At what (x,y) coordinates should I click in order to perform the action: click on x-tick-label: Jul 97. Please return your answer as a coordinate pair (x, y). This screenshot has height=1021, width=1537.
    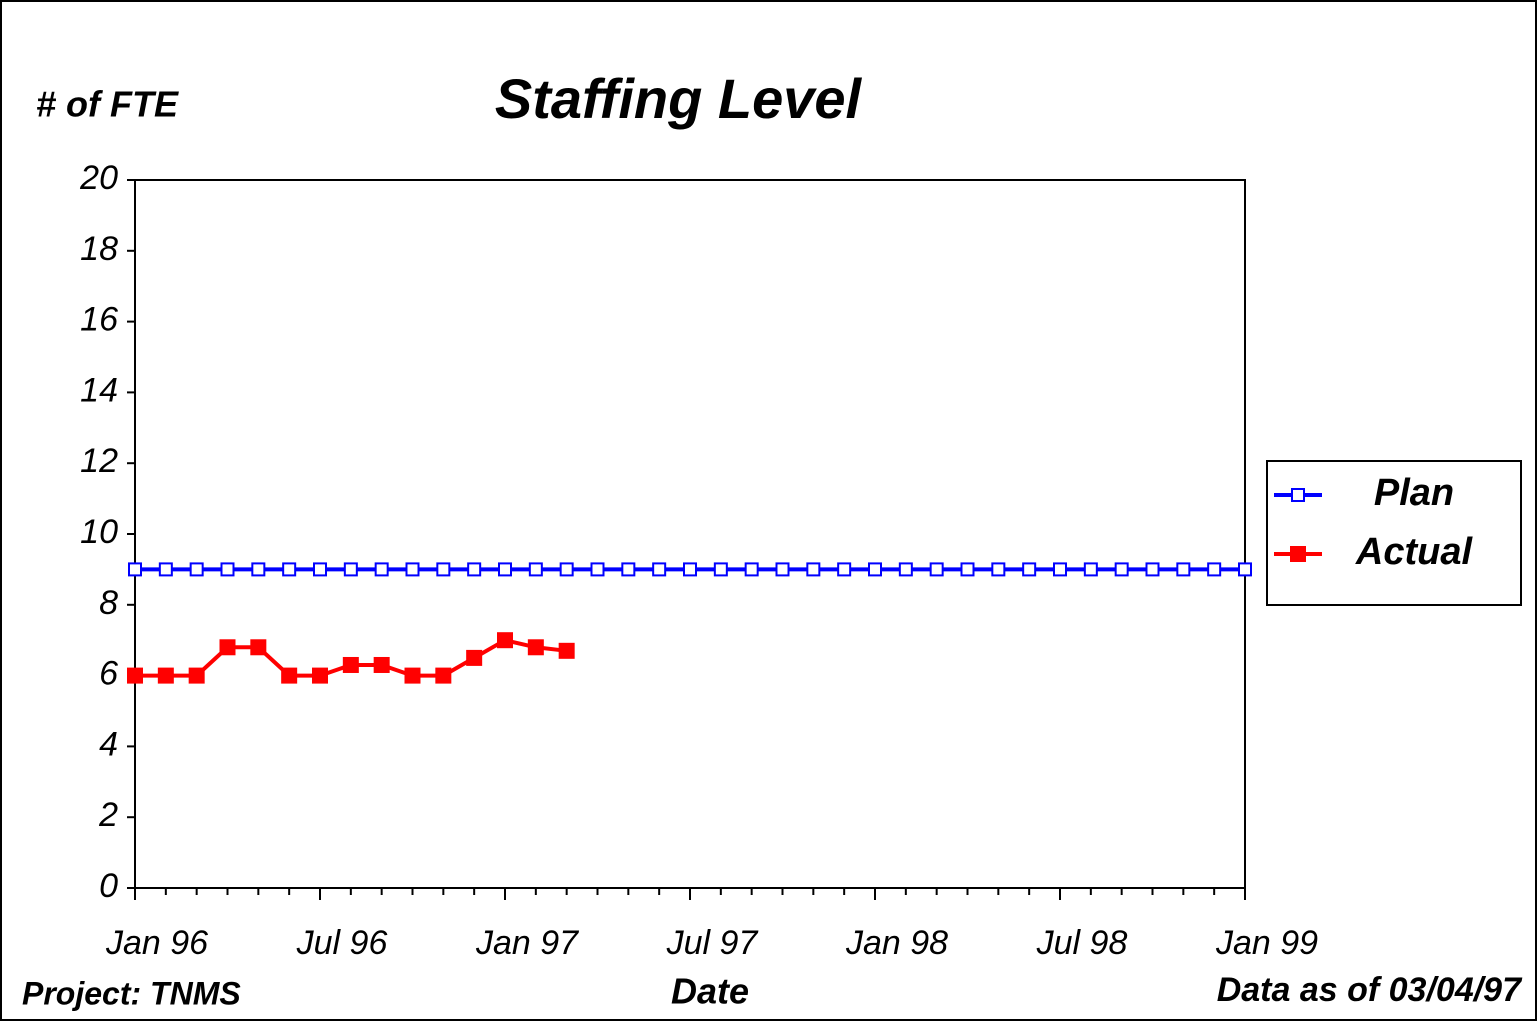
    Looking at the image, I should click on (712, 943).